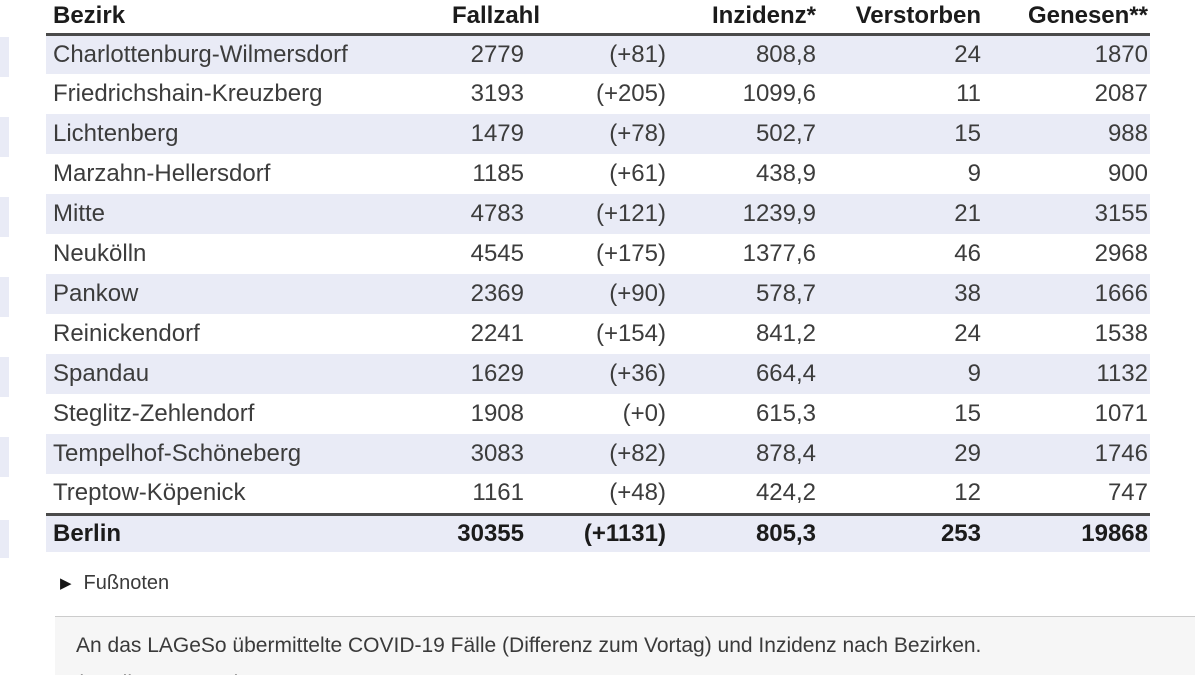 The image size is (1200, 675). Describe the element at coordinates (490, 533) in the screenshot. I see `value-cell: 30355` at that location.